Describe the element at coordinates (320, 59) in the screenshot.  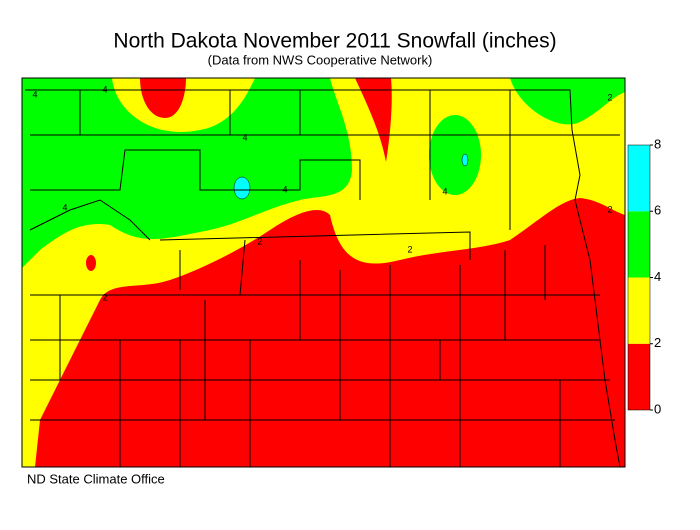
I see `subtitle: (Data from NWS Cooperative Network)` at that location.